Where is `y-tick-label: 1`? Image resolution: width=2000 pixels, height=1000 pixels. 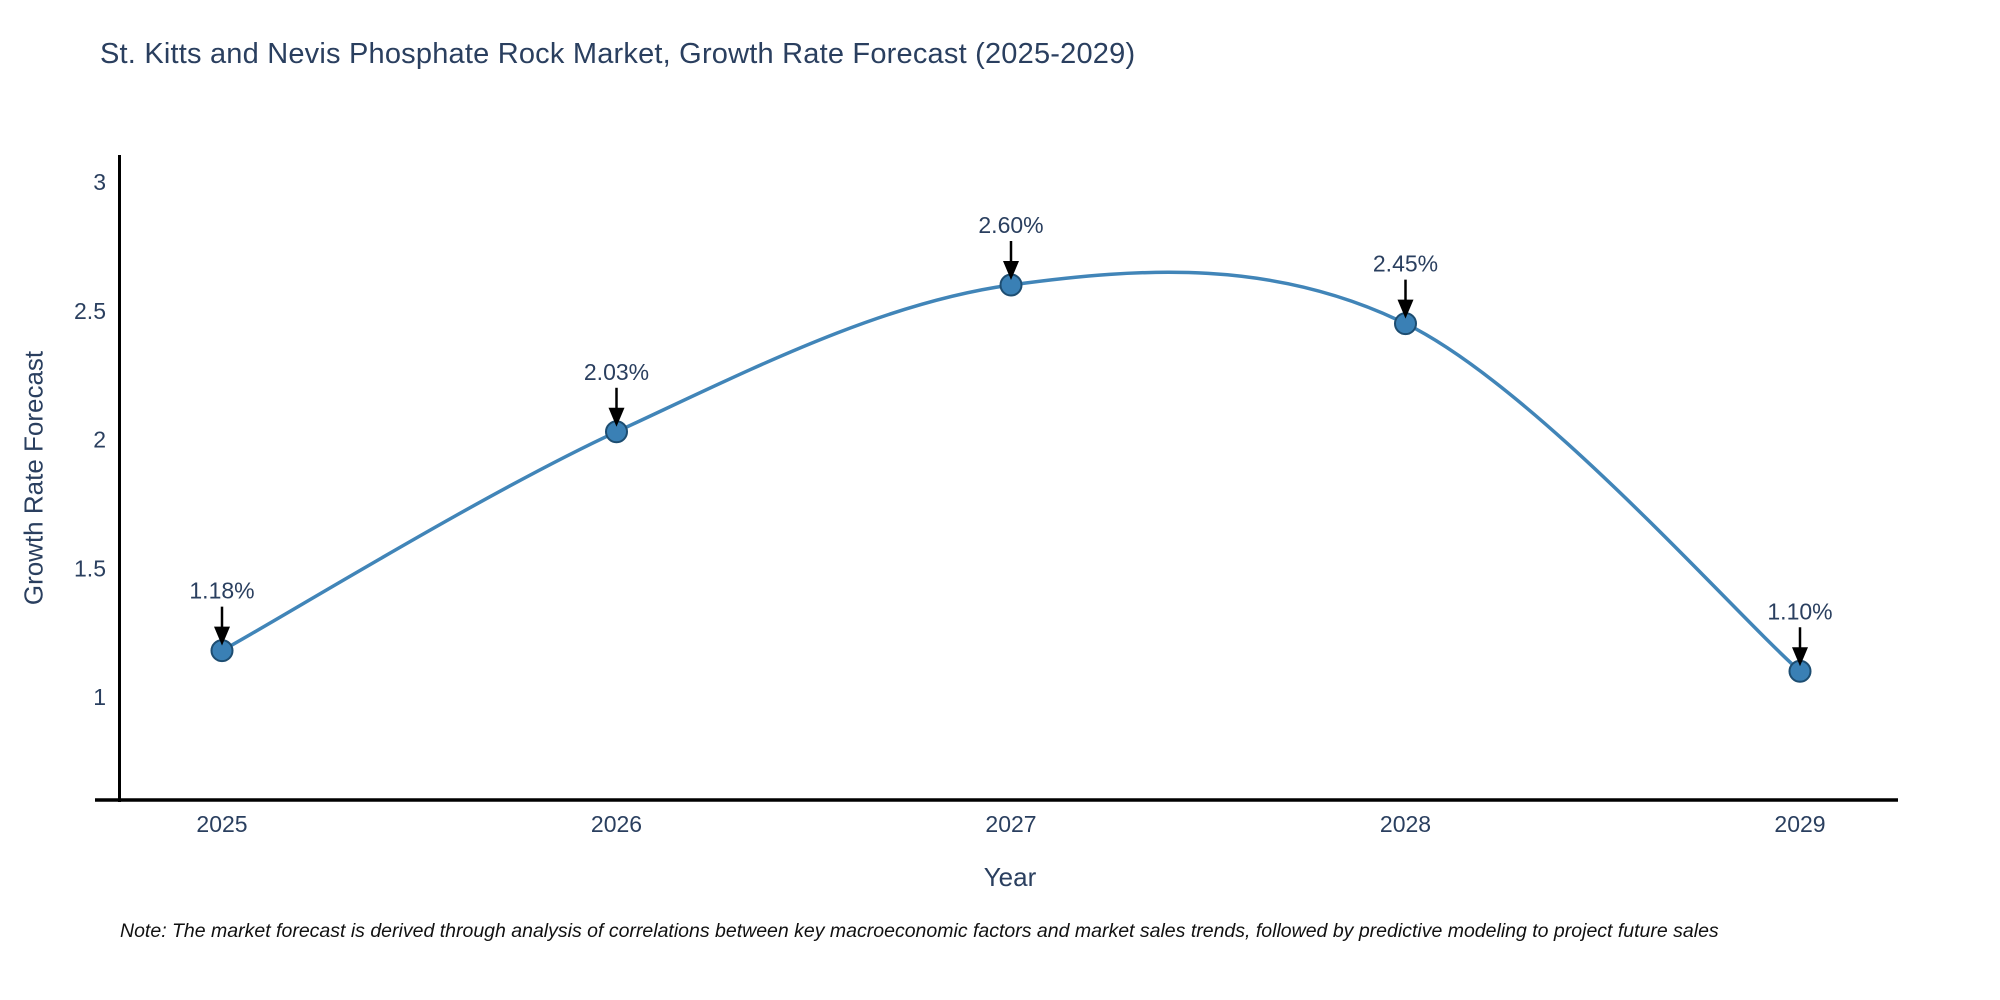
y-tick-label: 1 is located at coordinates (99, 697).